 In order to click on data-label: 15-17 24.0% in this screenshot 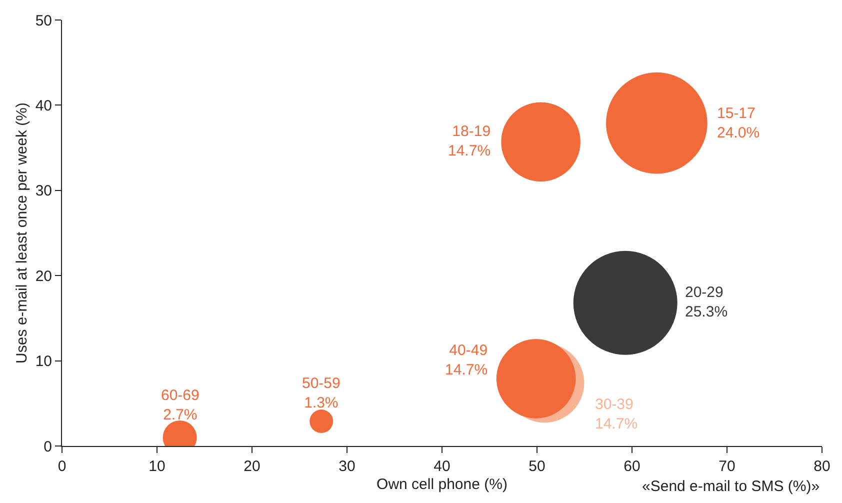, I will do `click(738, 123)`.